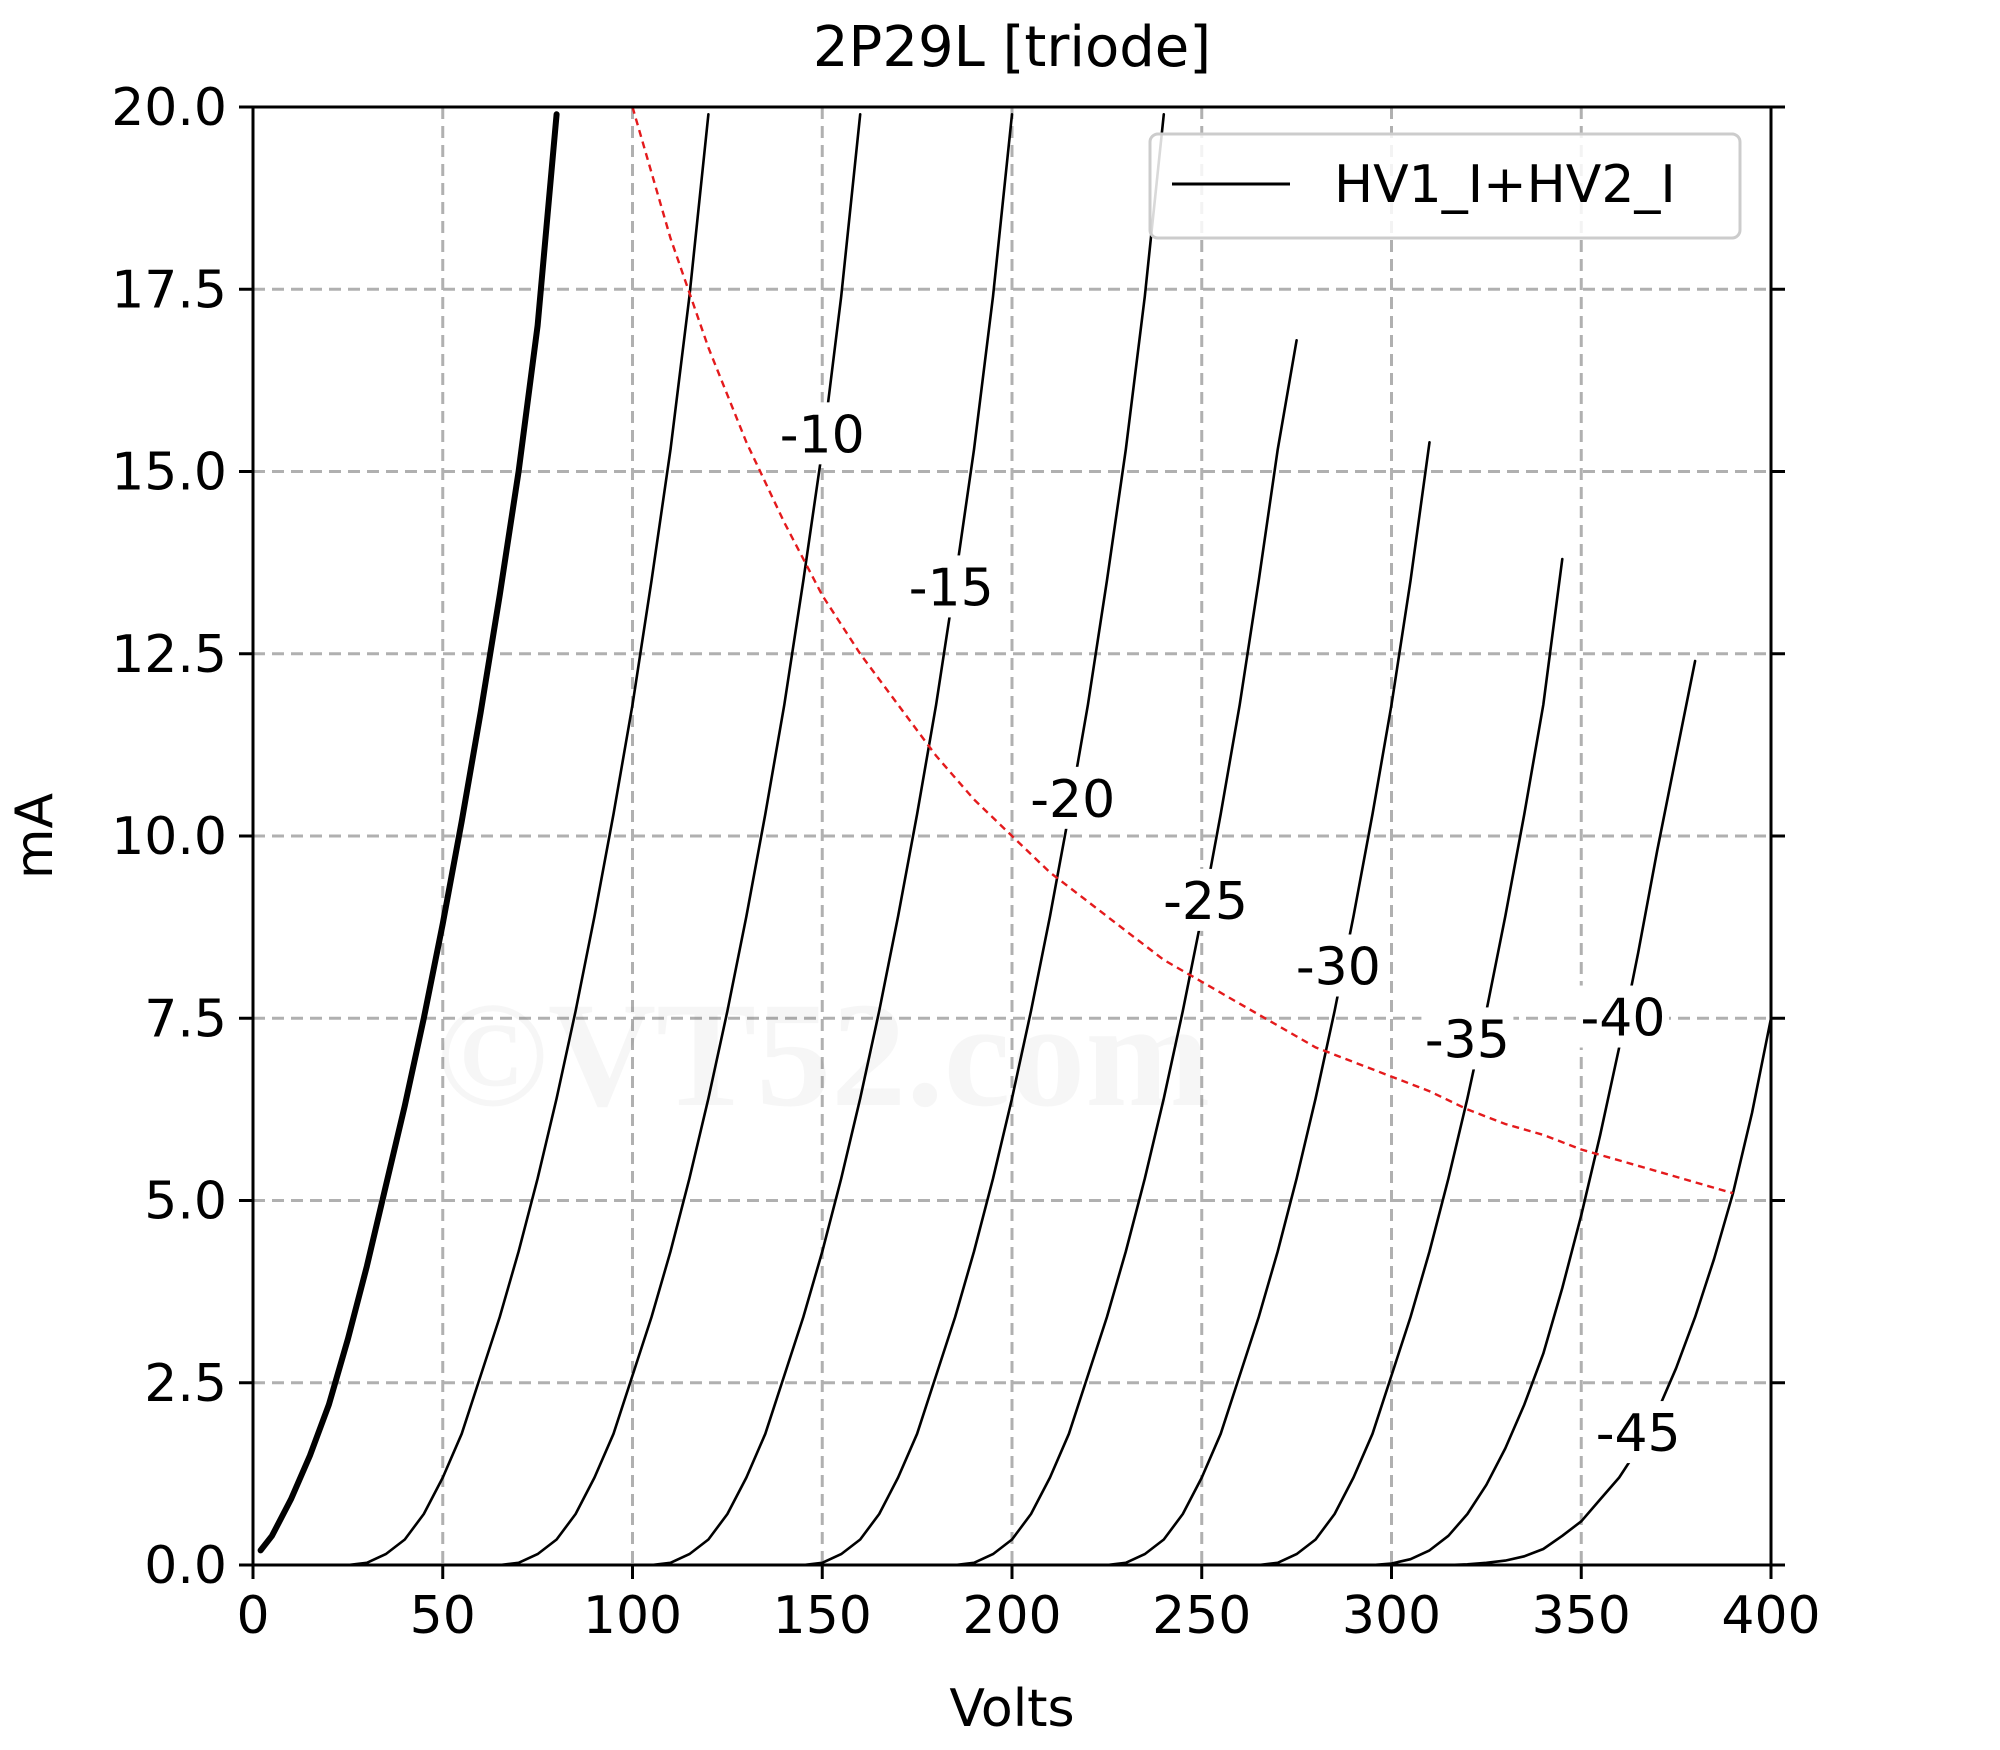 The image size is (2000, 1750). Describe the element at coordinates (185, 1019) in the screenshot. I see `y-tick-label: 7.5` at that location.